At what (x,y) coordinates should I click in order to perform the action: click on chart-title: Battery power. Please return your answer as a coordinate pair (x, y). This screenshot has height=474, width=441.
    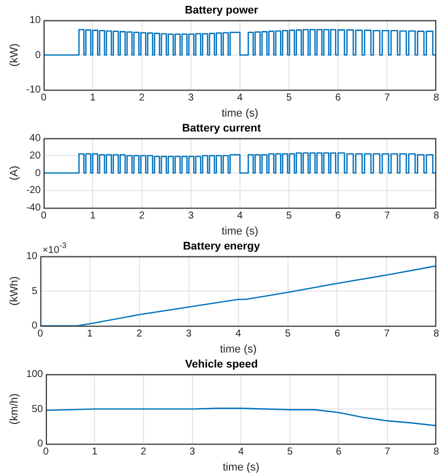
    Looking at the image, I should click on (221, 10).